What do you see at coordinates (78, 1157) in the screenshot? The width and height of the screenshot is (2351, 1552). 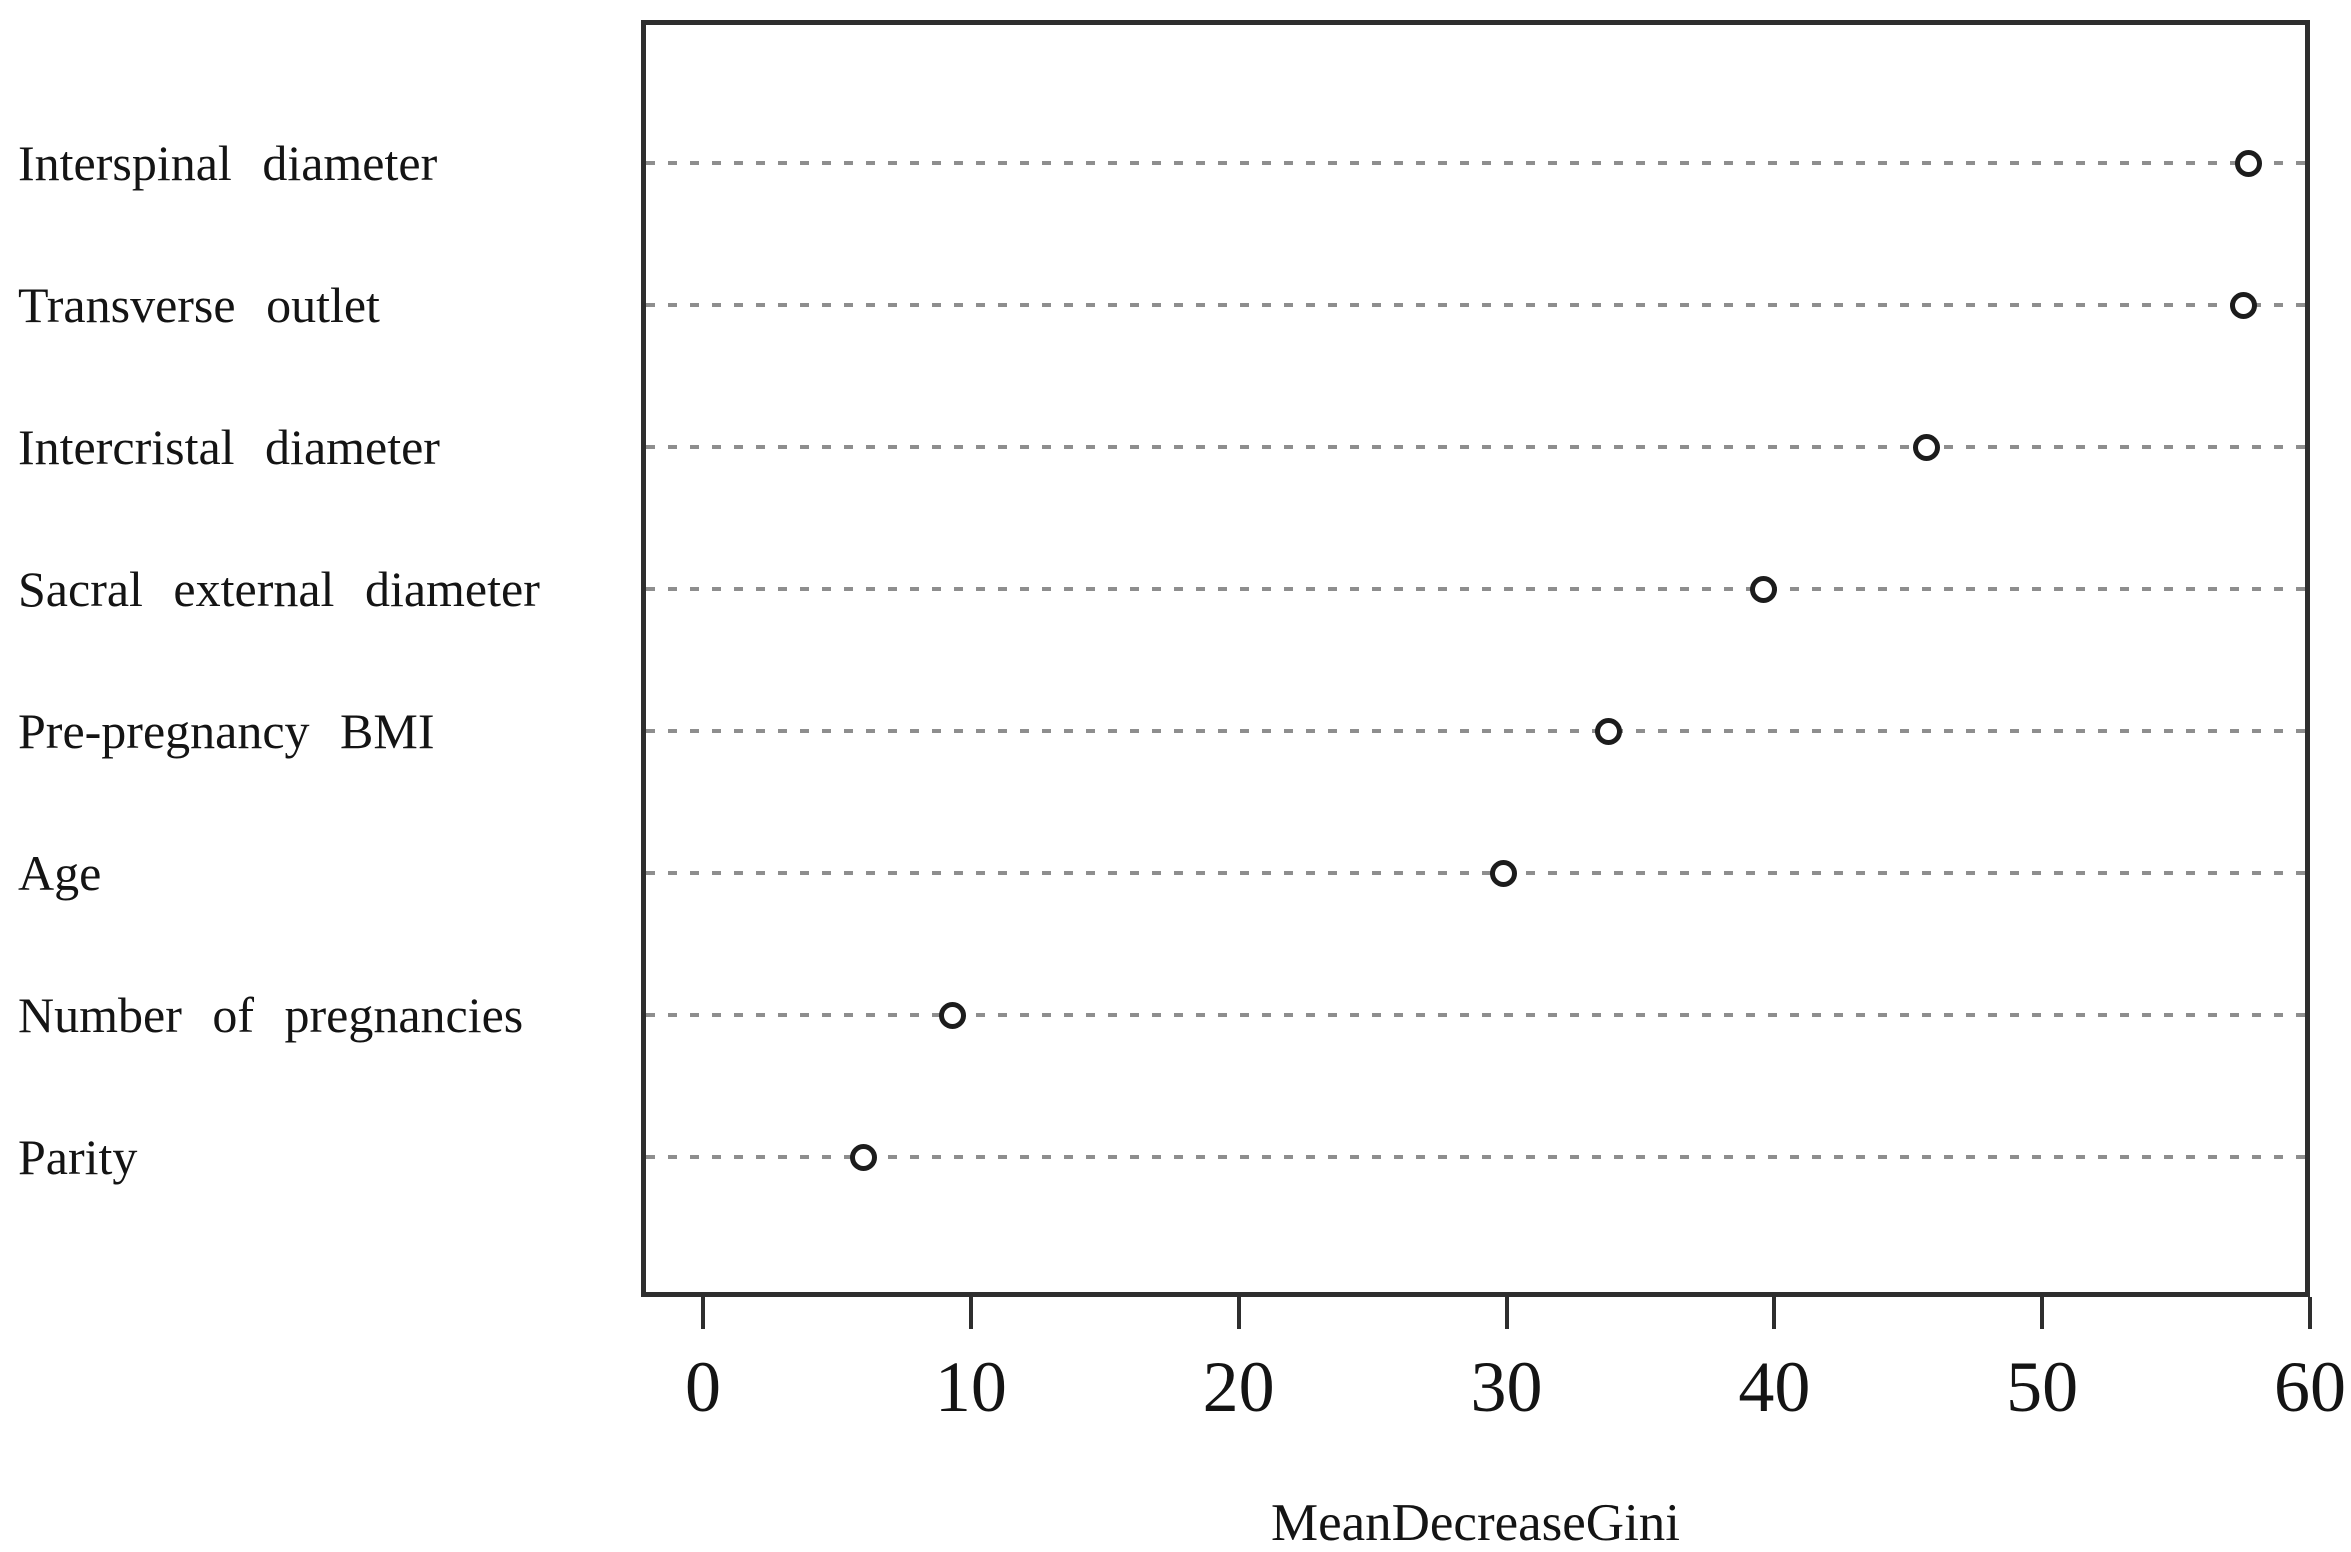 I see `y-axis-label: Parity` at bounding box center [78, 1157].